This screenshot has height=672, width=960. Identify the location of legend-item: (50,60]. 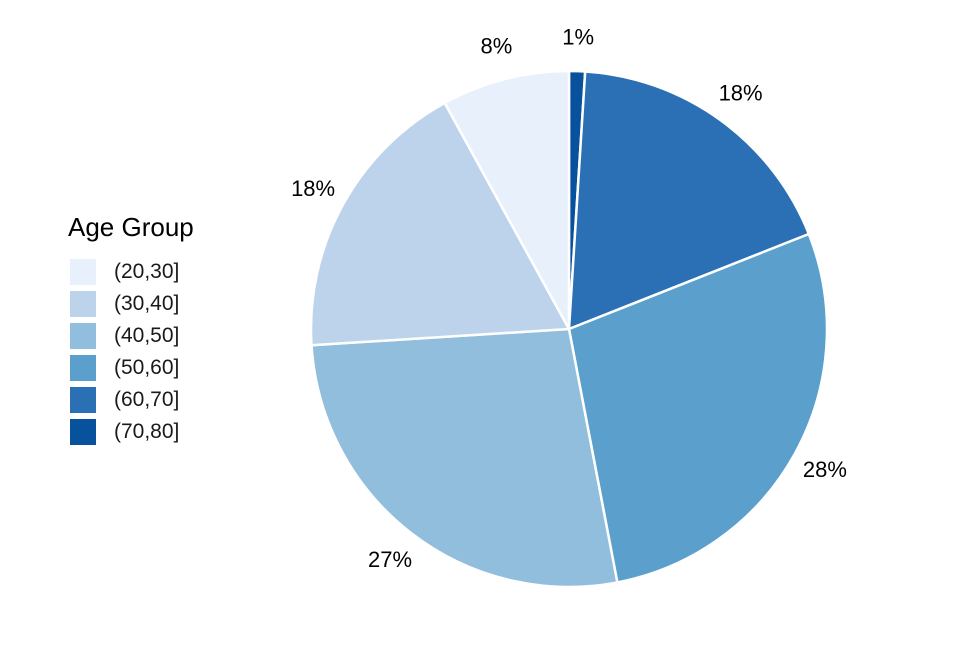
(131, 368).